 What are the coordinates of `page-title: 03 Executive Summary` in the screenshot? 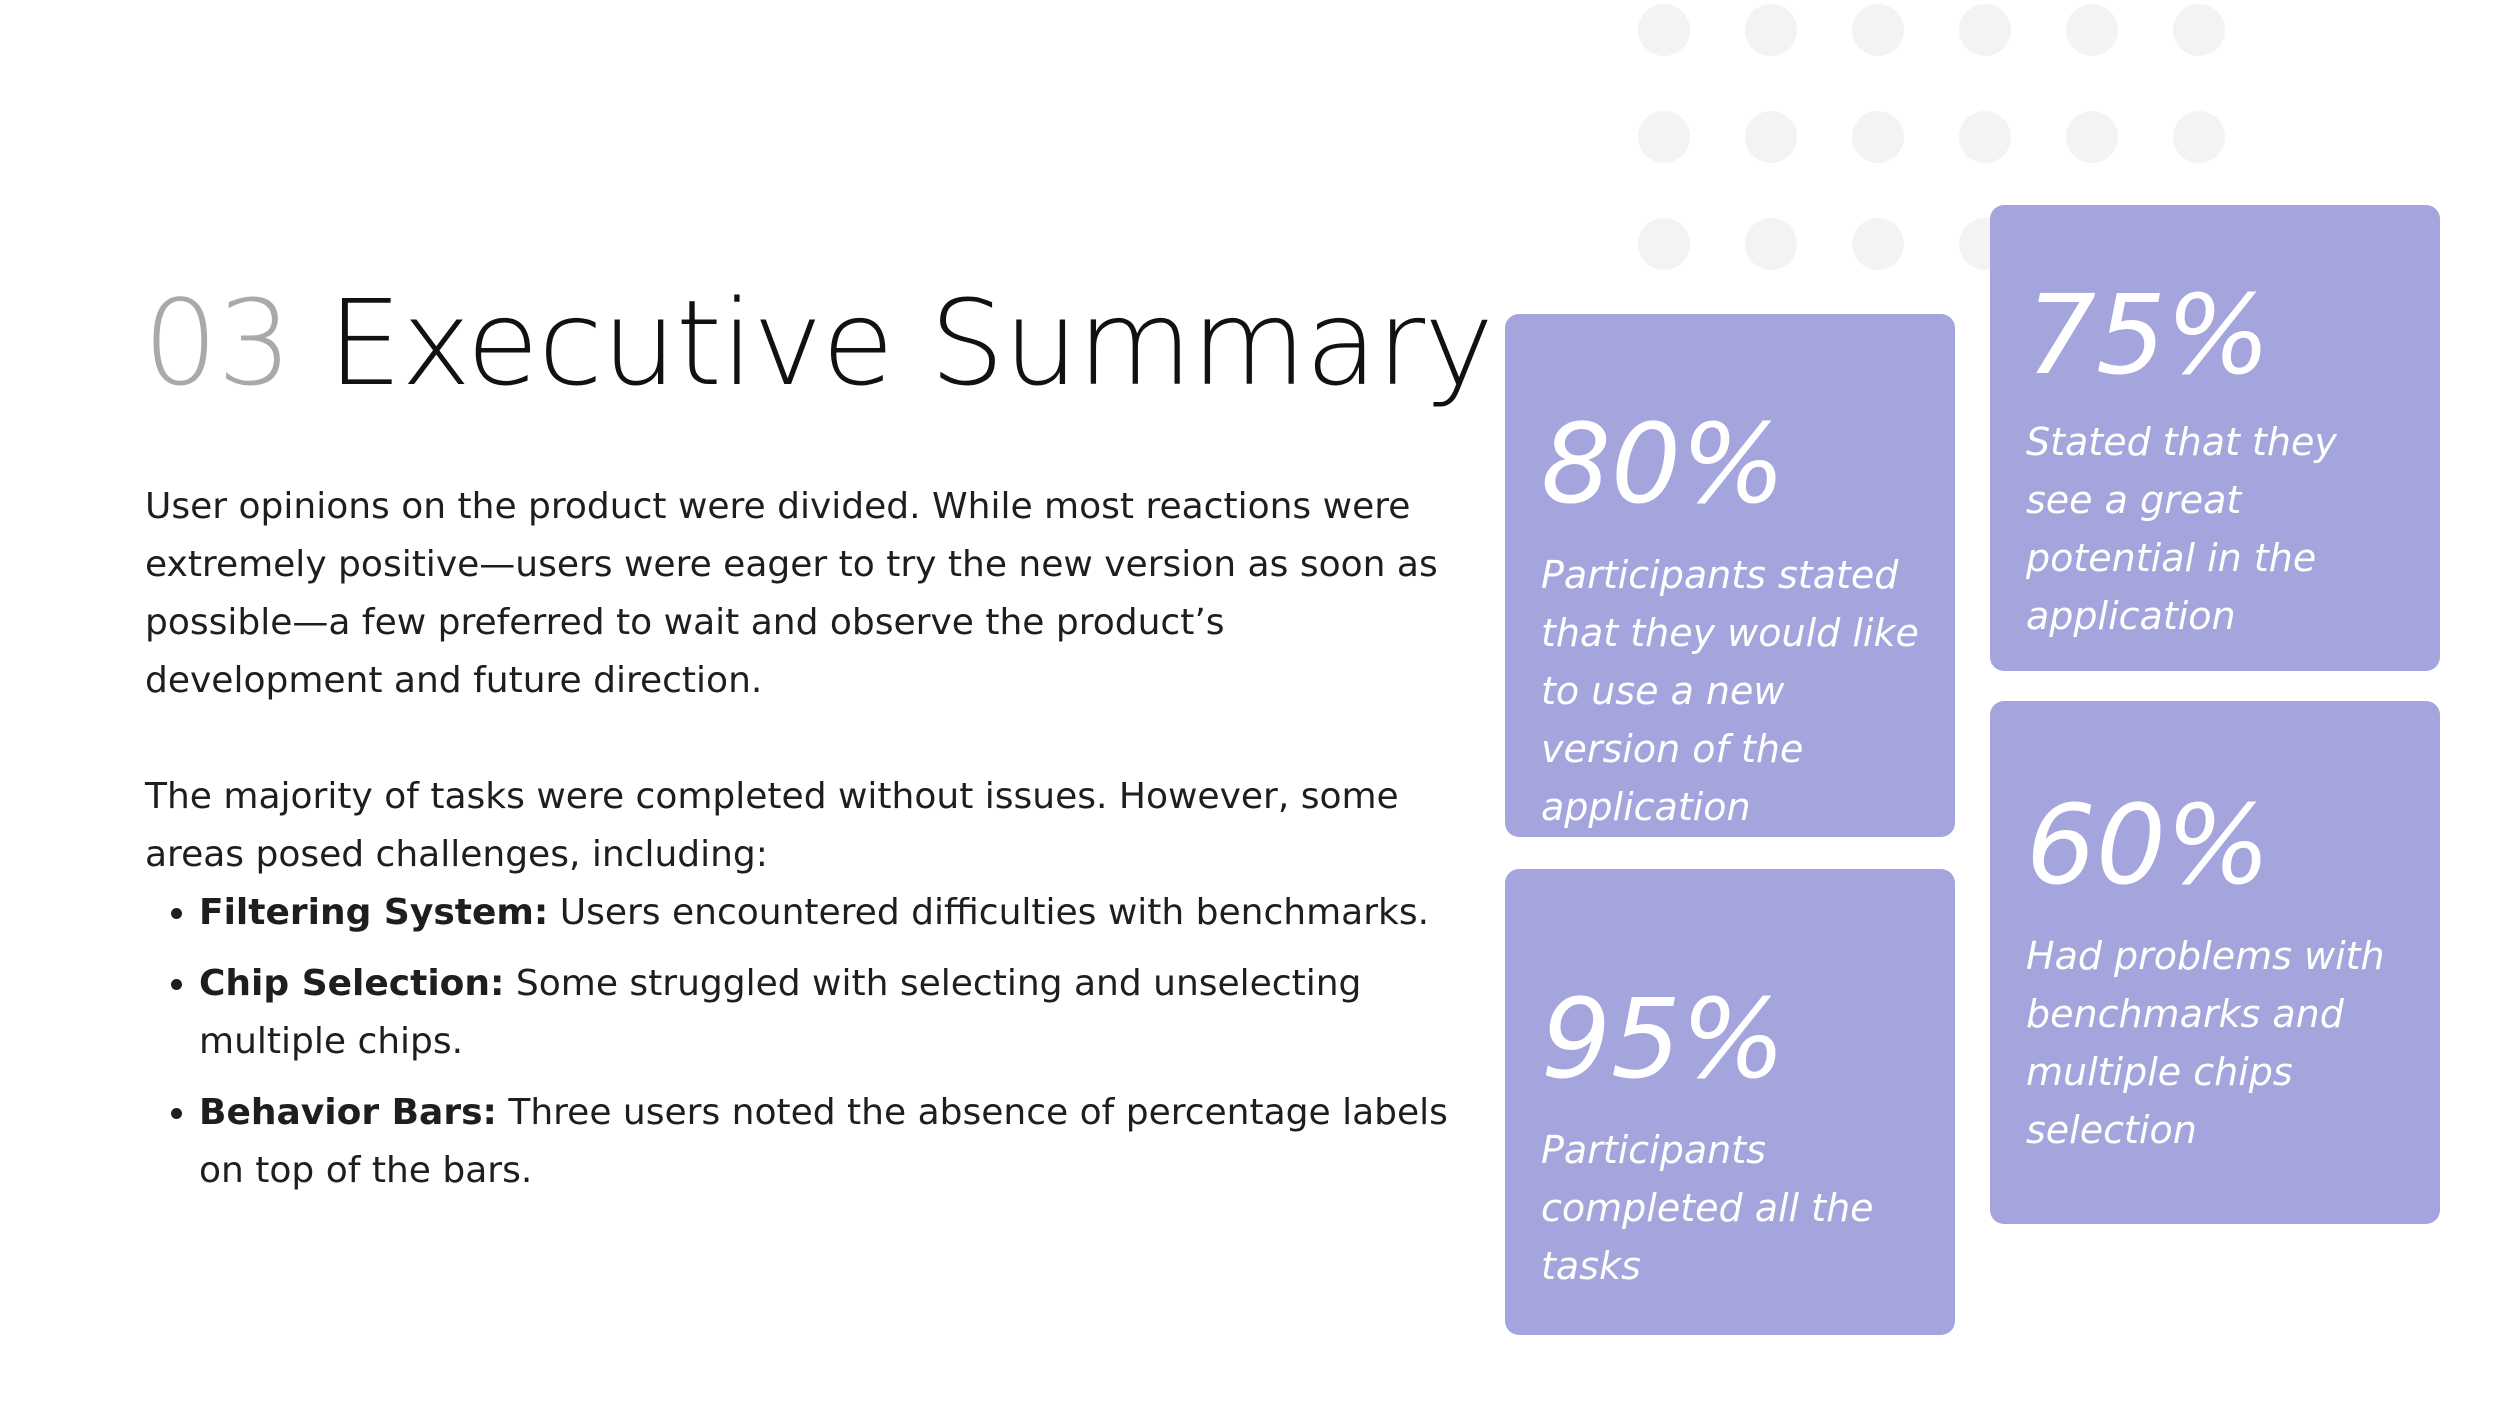 It's located at (818, 343).